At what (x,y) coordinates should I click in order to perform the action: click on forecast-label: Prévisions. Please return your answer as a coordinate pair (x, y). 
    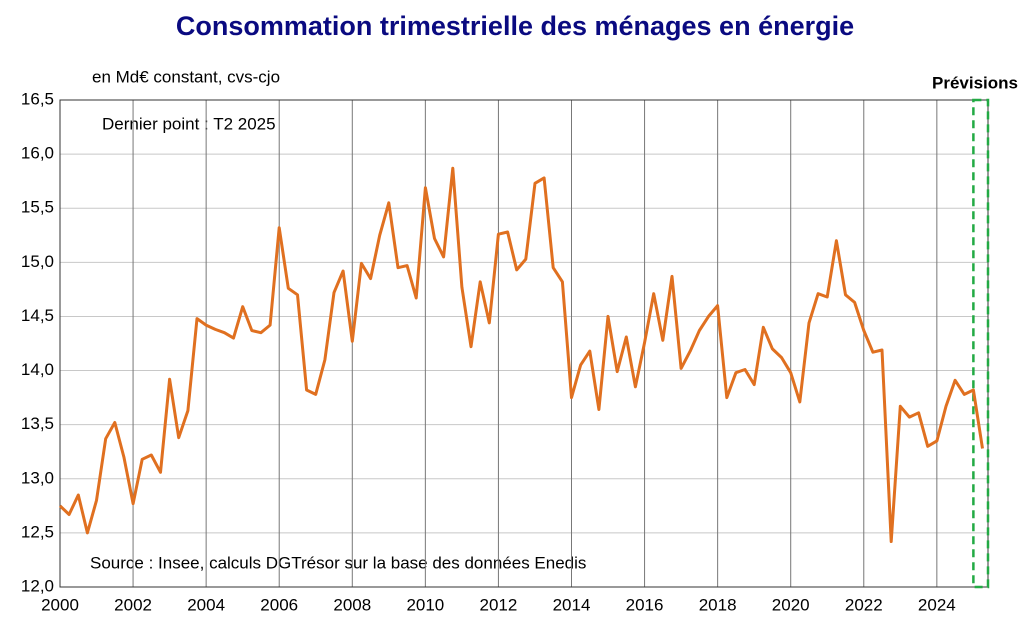
    Looking at the image, I should click on (975, 82).